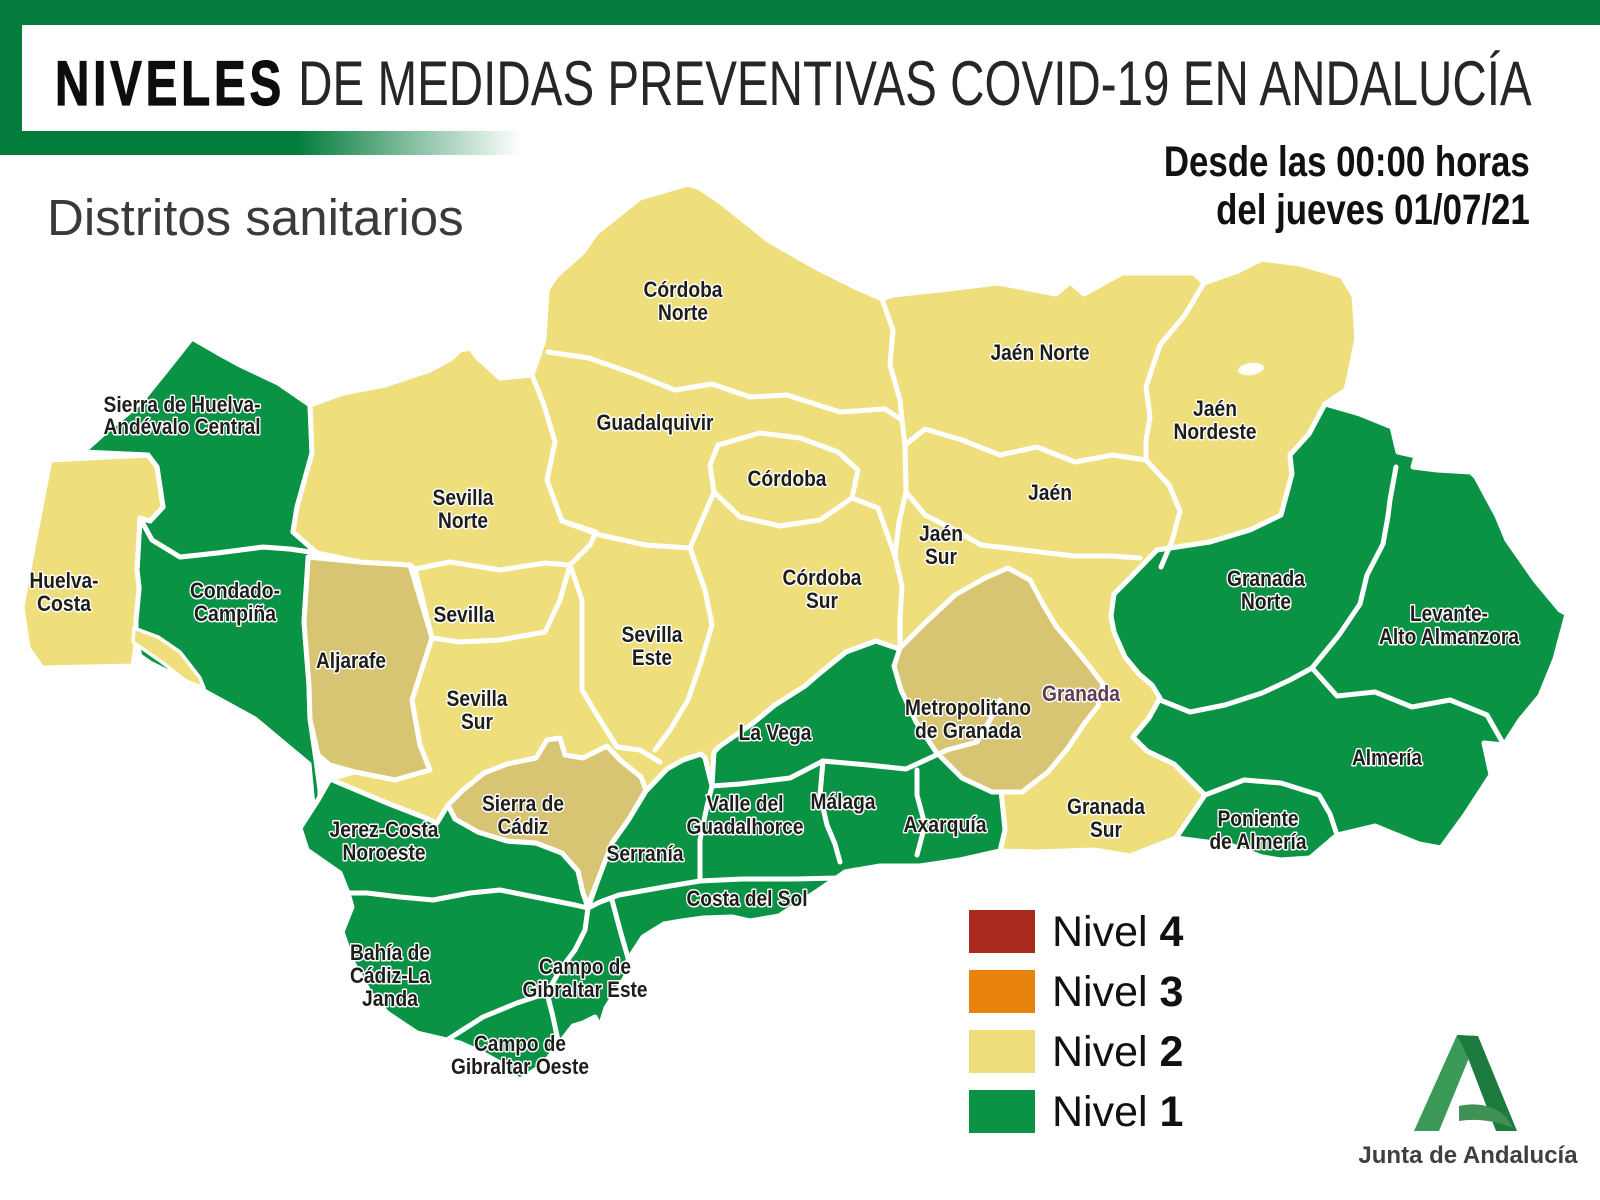 The width and height of the screenshot is (1600, 1200). What do you see at coordinates (844, 801) in the screenshot?
I see `svg-text: Málaga` at bounding box center [844, 801].